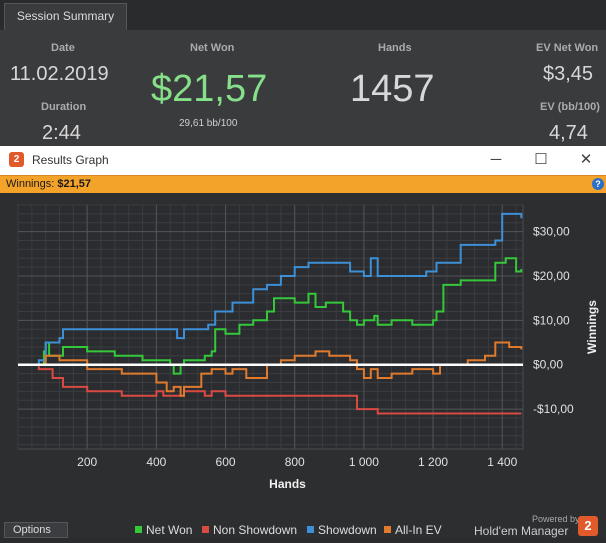 This screenshot has height=543, width=606. What do you see at coordinates (551, 320) in the screenshot?
I see `y-tick-label: $10,00` at bounding box center [551, 320].